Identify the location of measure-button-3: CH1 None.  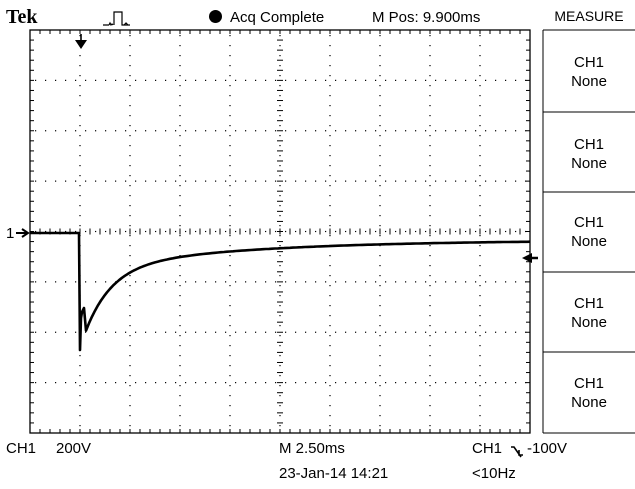
(589, 232).